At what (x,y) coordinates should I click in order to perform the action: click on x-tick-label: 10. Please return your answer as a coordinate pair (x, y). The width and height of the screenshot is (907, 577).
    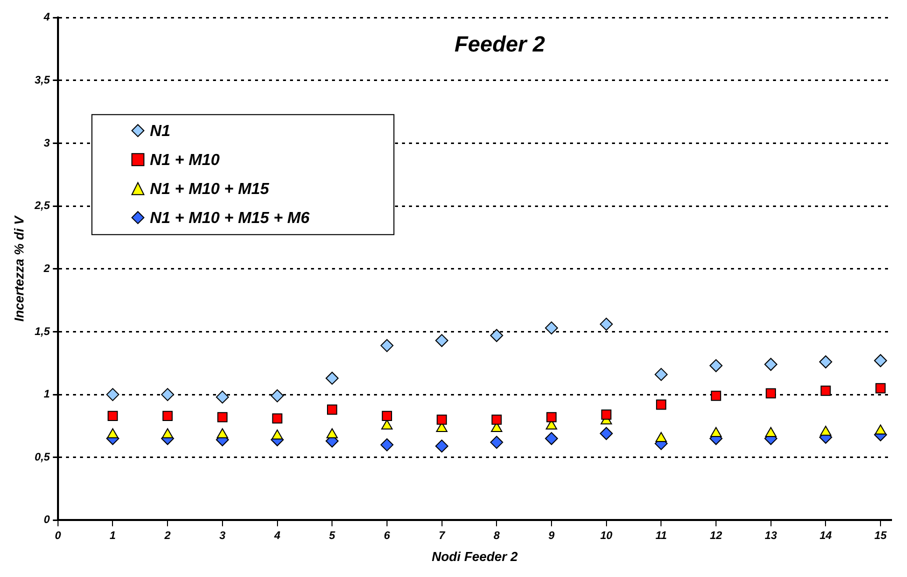
    Looking at the image, I should click on (607, 536).